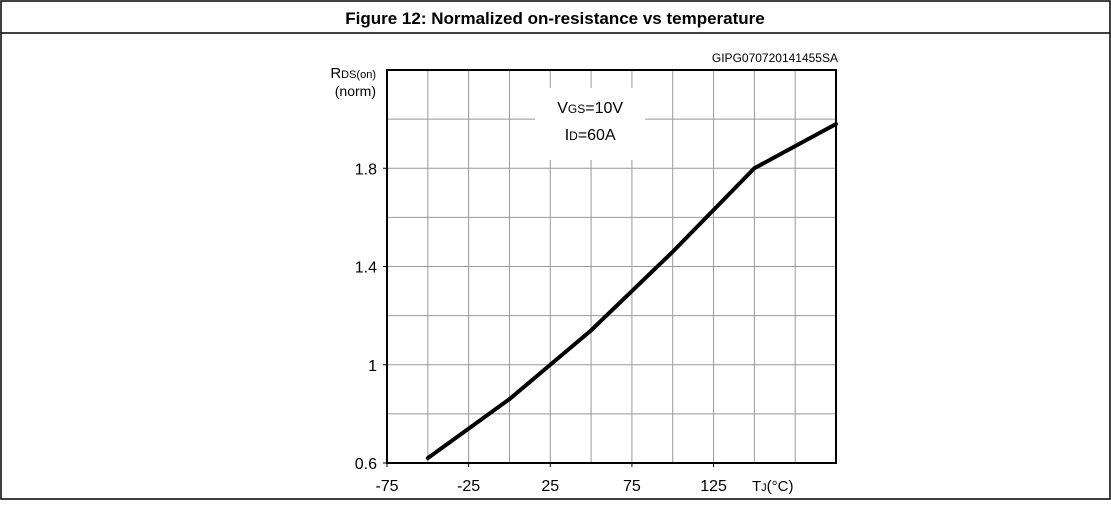  Describe the element at coordinates (590, 124) in the screenshot. I see `annotation-box` at that location.